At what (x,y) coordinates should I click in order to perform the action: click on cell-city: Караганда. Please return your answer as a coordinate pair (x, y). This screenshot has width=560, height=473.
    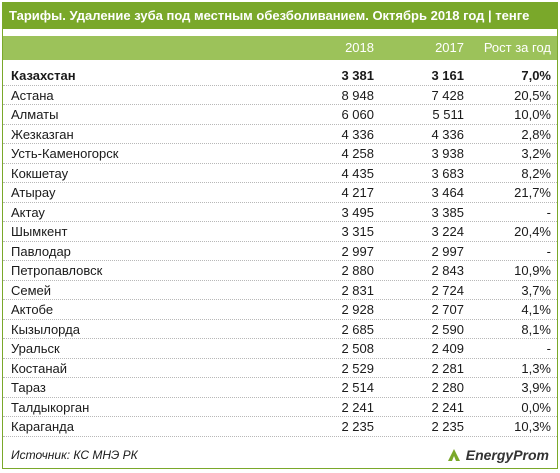
    Looking at the image, I should click on (42, 426).